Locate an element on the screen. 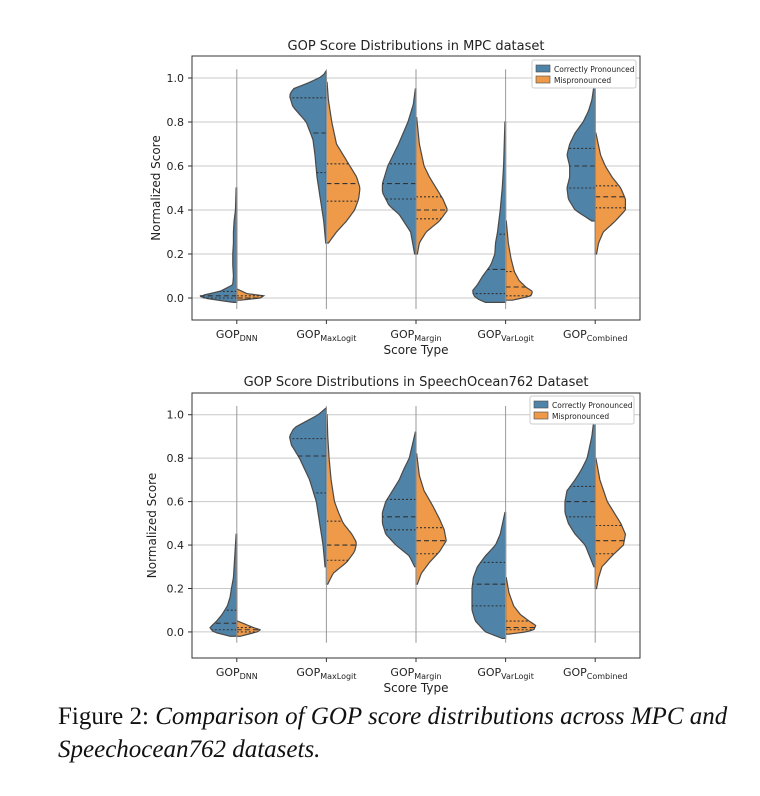 The image size is (760, 796). violin-correct-margin is located at coordinates (399, 171).